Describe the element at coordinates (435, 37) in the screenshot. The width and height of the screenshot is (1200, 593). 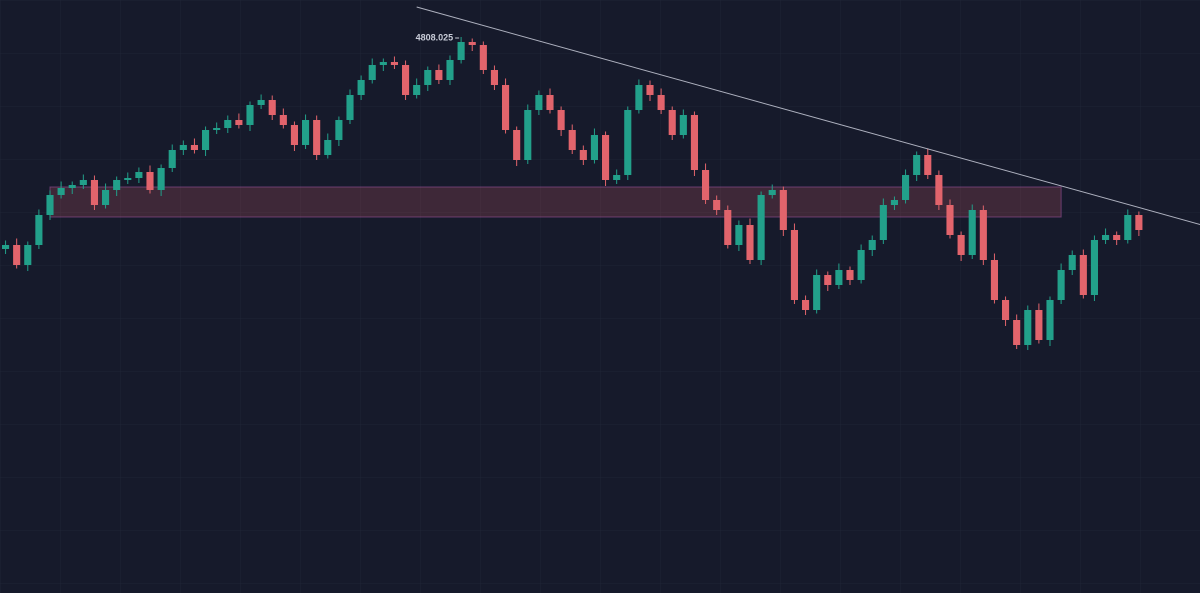
I see `high-label: 4808.025` at that location.